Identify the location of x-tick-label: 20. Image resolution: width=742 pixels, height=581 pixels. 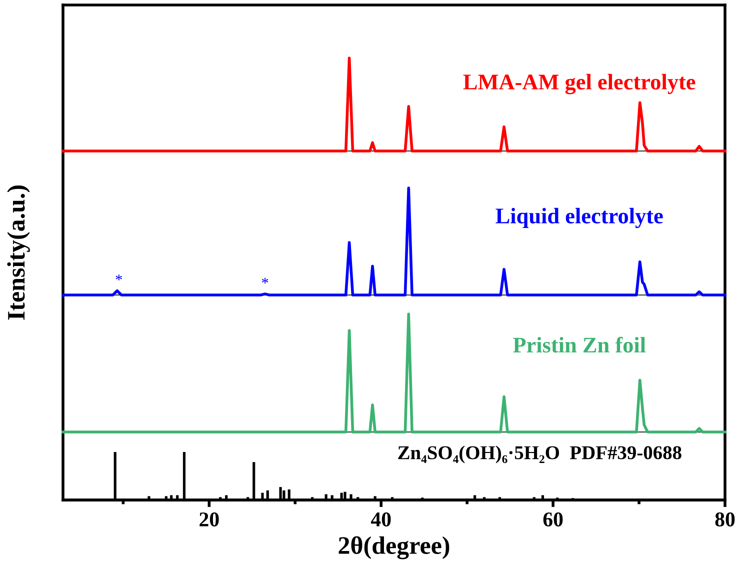
(209, 519).